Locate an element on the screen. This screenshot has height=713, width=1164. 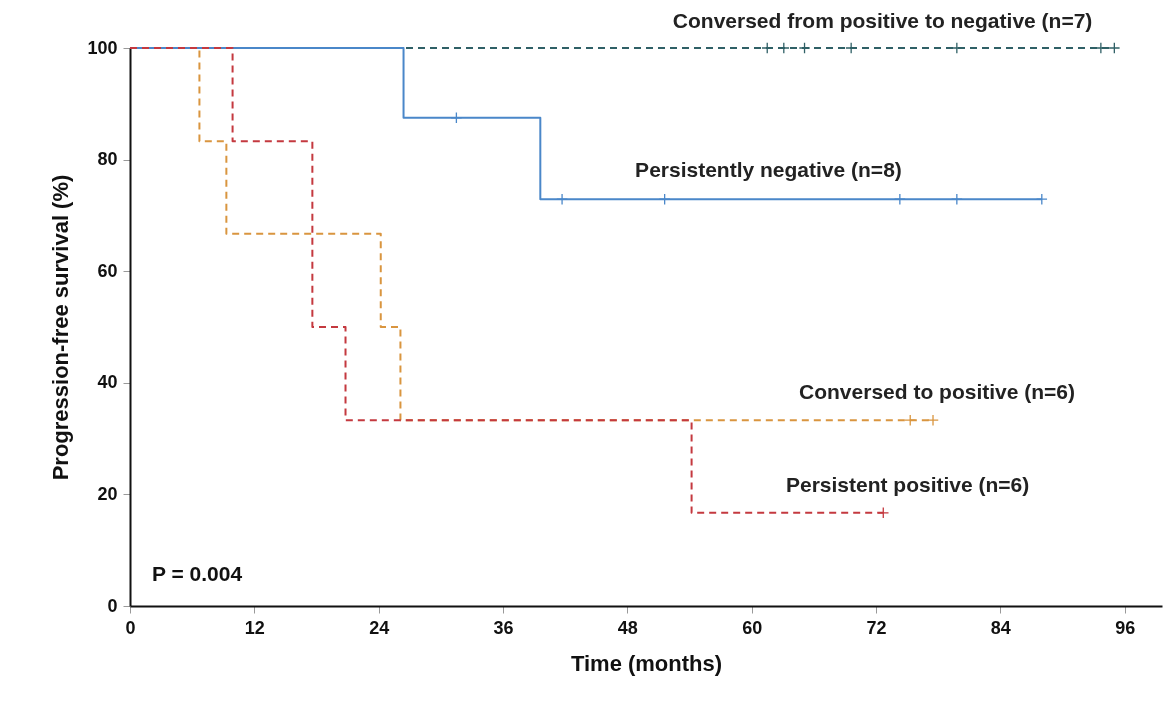
x-tick-label: 12 is located at coordinates (254, 627).